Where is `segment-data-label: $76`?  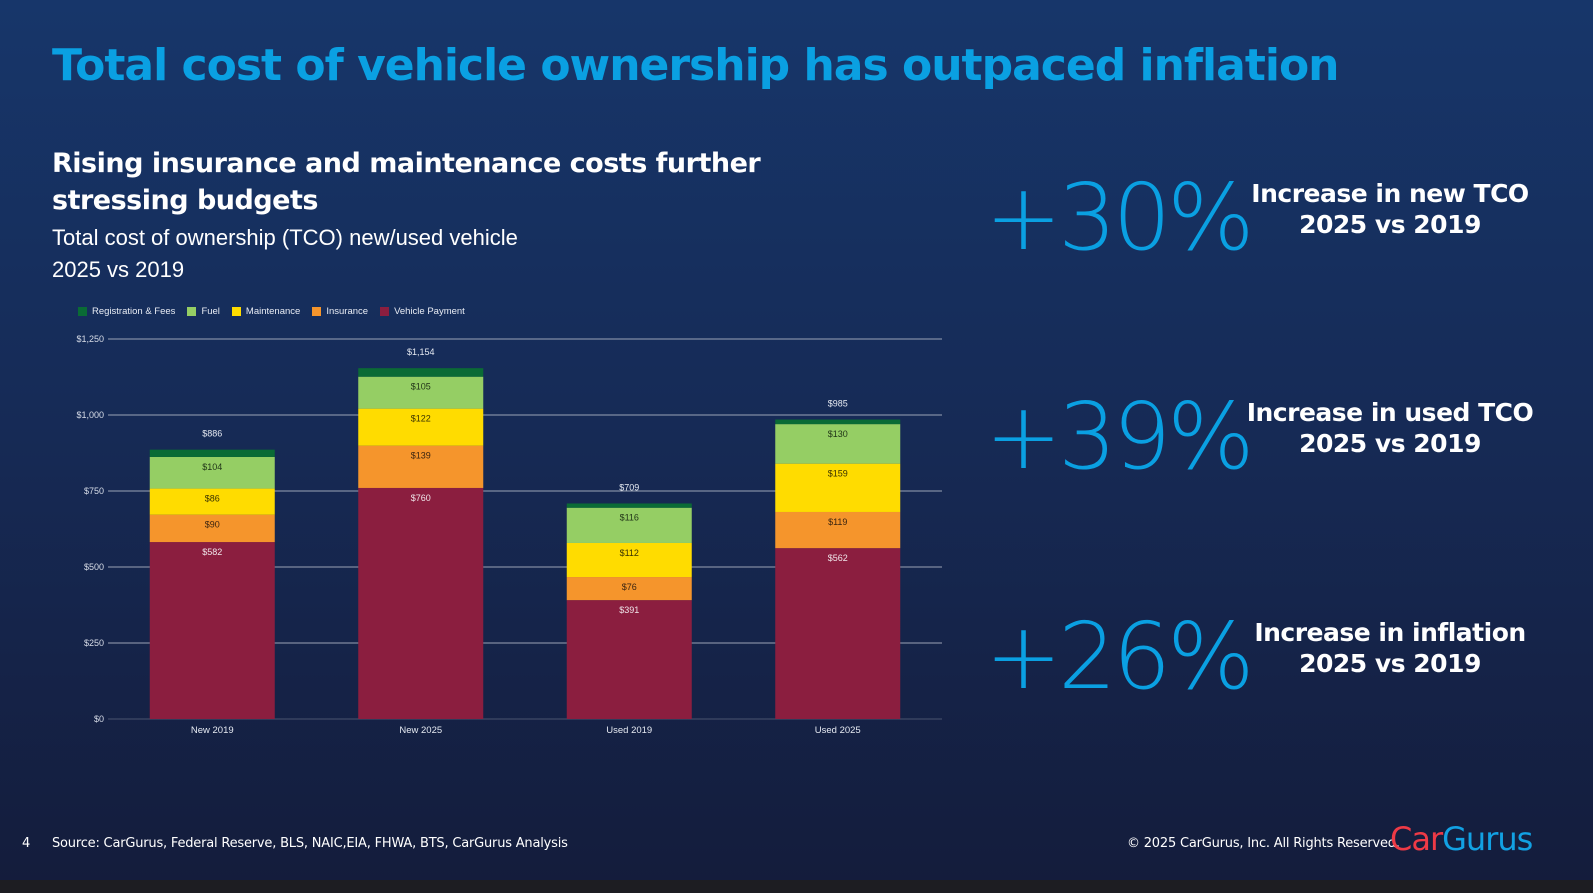 segment-data-label: $76 is located at coordinates (629, 587).